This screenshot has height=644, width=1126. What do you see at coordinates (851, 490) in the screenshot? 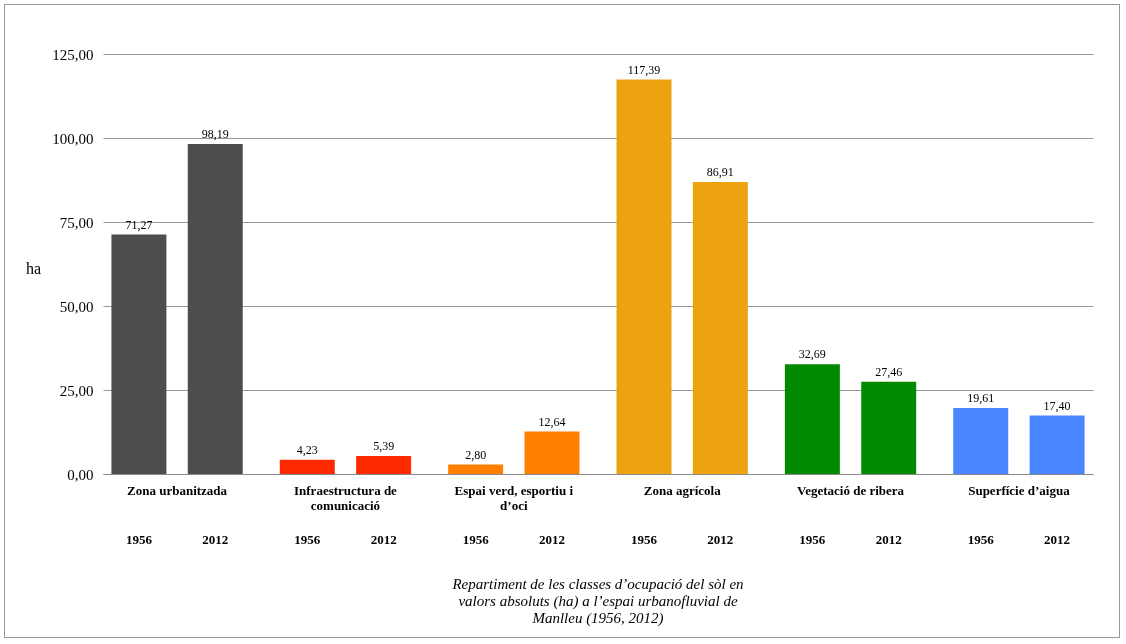
I see `text: Vegetació de ribera` at bounding box center [851, 490].